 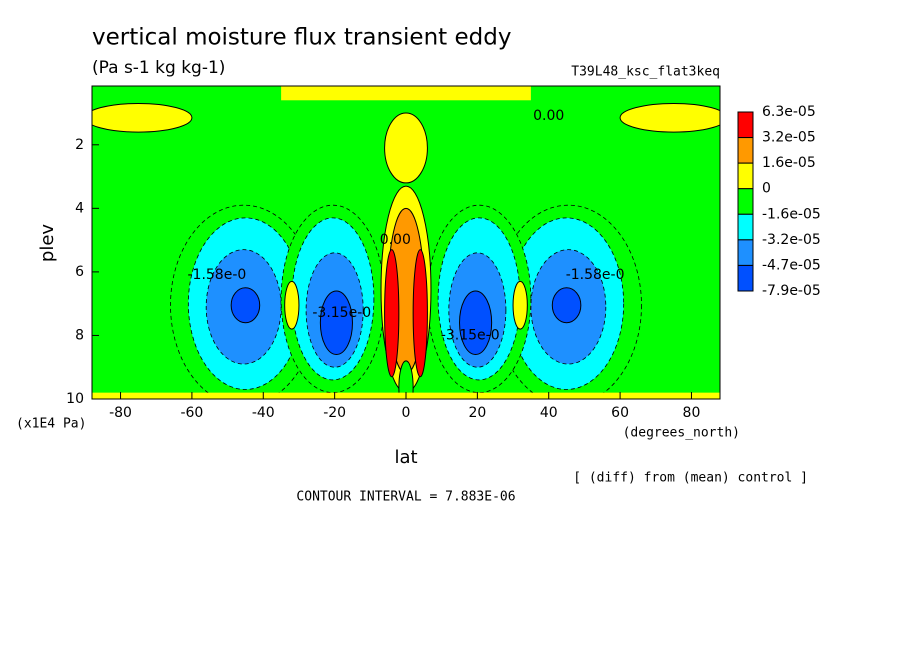 I want to click on x-tick-label: 0, so click(x=406, y=413).